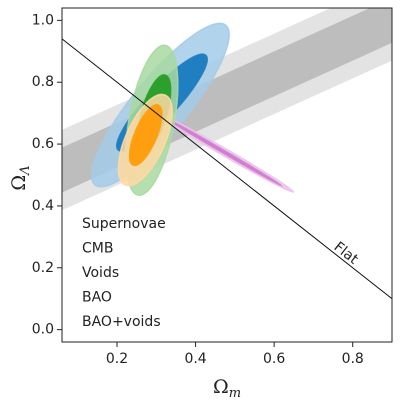  Describe the element at coordinates (43, 144) in the screenshot. I see `y-tick-label: 0.6` at that location.